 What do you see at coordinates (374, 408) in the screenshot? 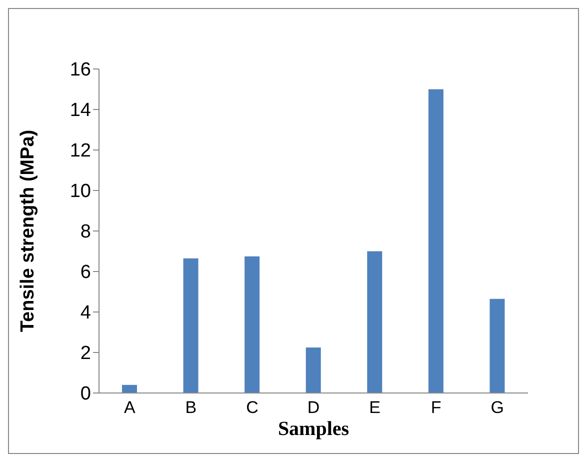
I see `x-tick-label: E` at bounding box center [374, 408].